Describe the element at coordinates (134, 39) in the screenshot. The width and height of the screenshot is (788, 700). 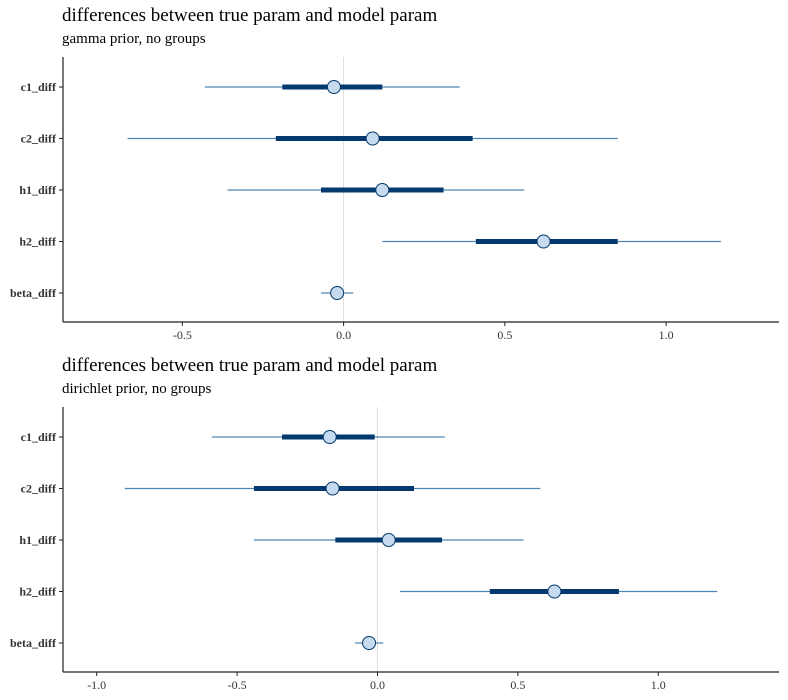
I see `chart-subtitle: gamma prior, no groups` at that location.